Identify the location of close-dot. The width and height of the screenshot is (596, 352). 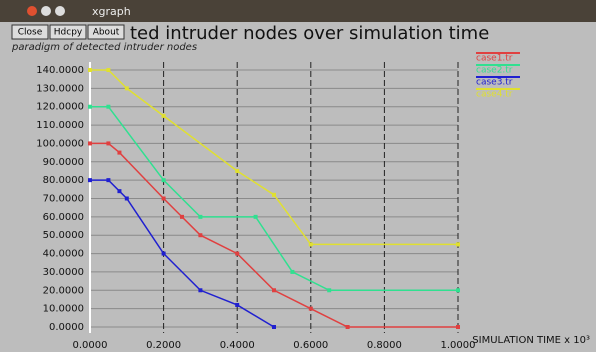
(32, 11).